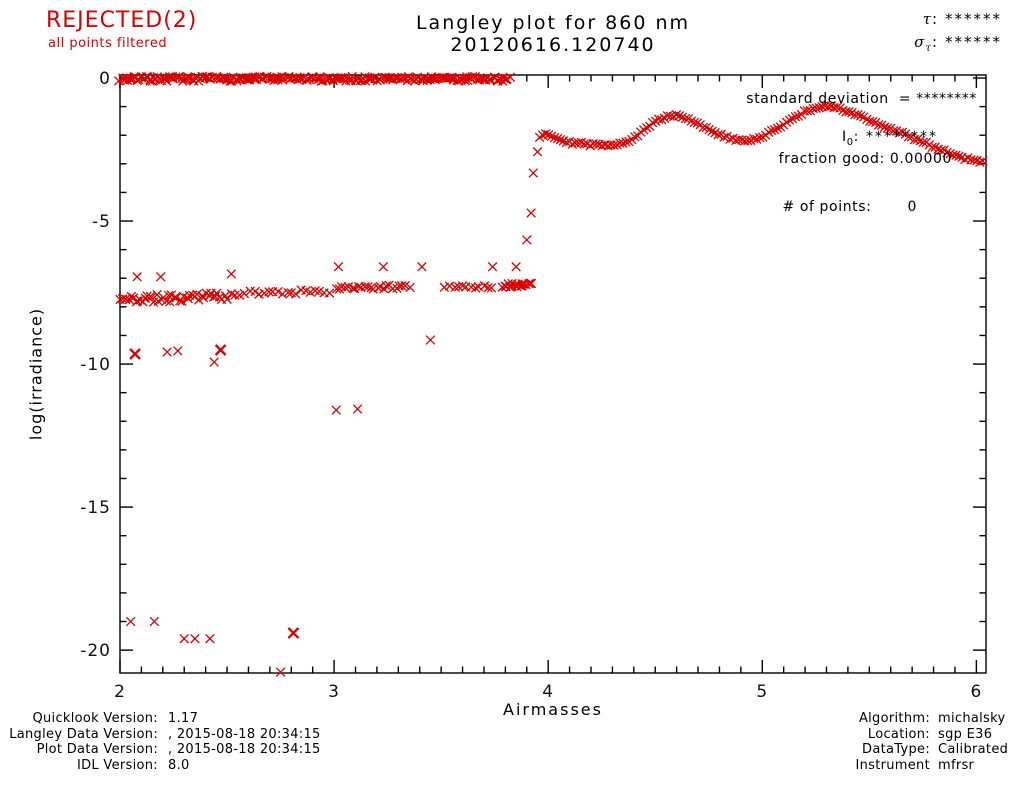  Describe the element at coordinates (179, 765) in the screenshot. I see `footer-value: 8.0` at that location.